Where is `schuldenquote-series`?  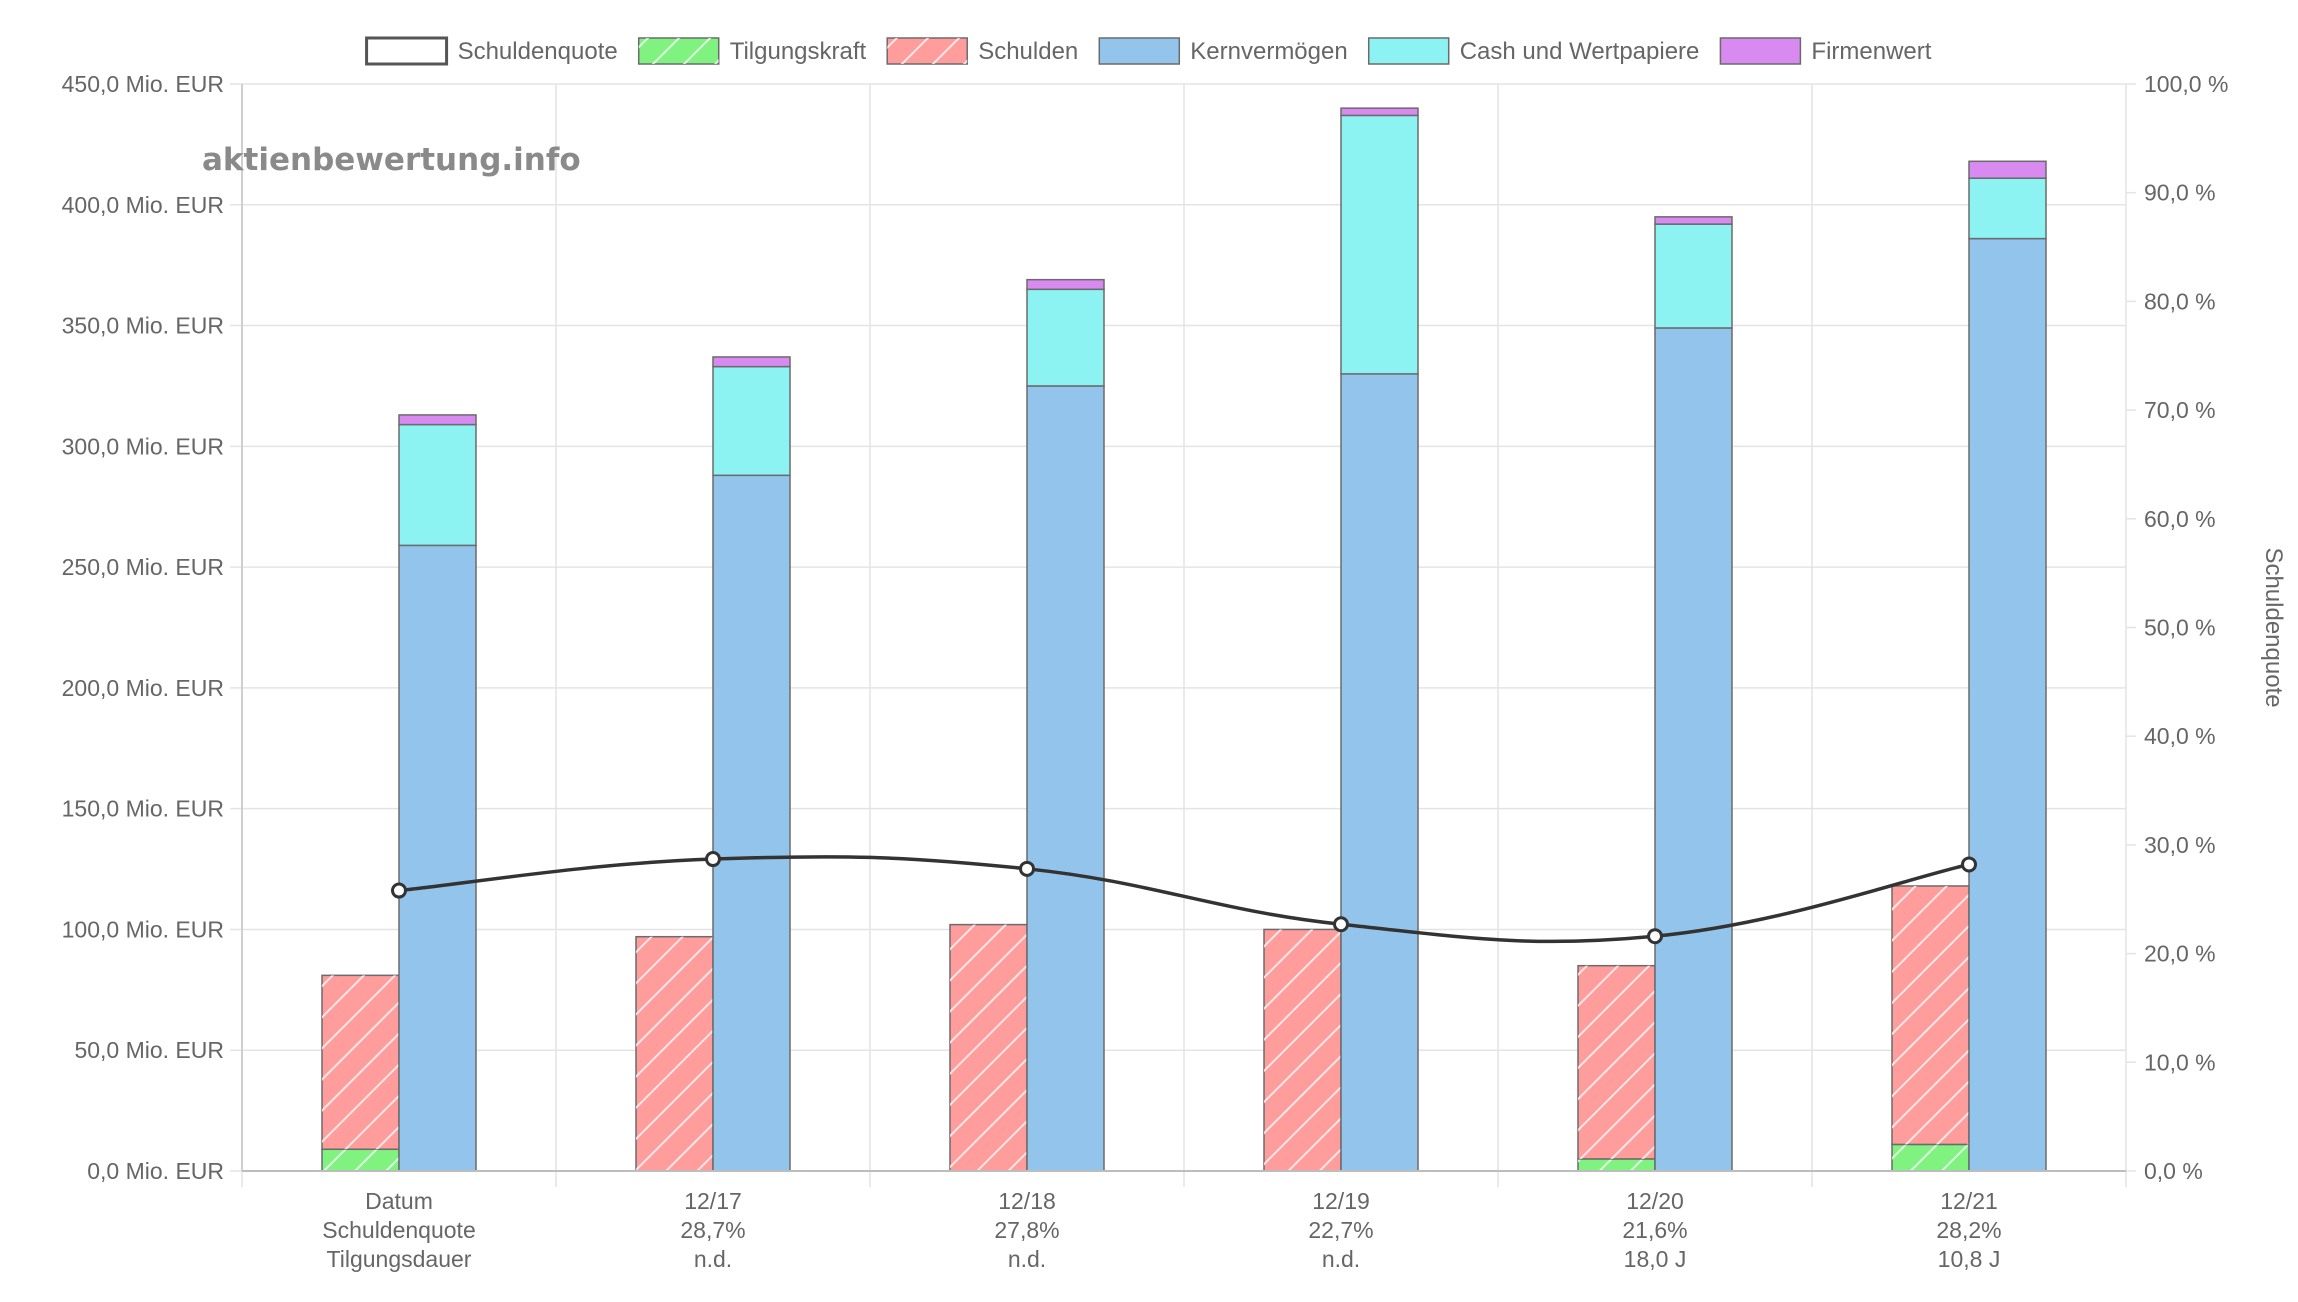 schuldenquote-series is located at coordinates (1184, 898).